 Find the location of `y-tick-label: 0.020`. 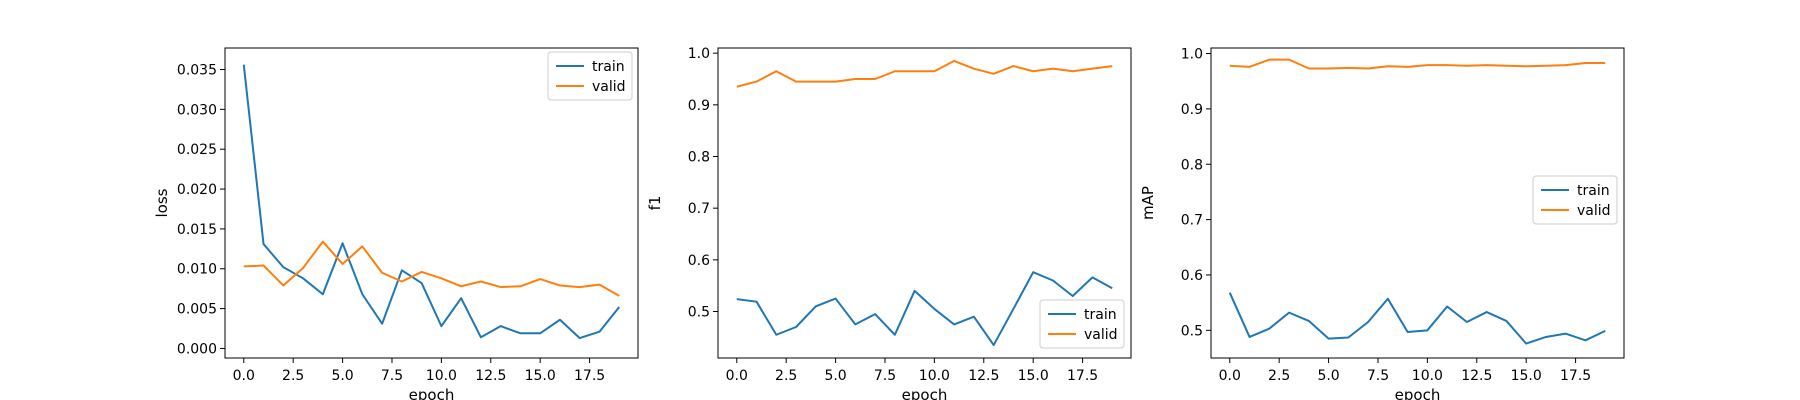

y-tick-label: 0.020 is located at coordinates (197, 190).